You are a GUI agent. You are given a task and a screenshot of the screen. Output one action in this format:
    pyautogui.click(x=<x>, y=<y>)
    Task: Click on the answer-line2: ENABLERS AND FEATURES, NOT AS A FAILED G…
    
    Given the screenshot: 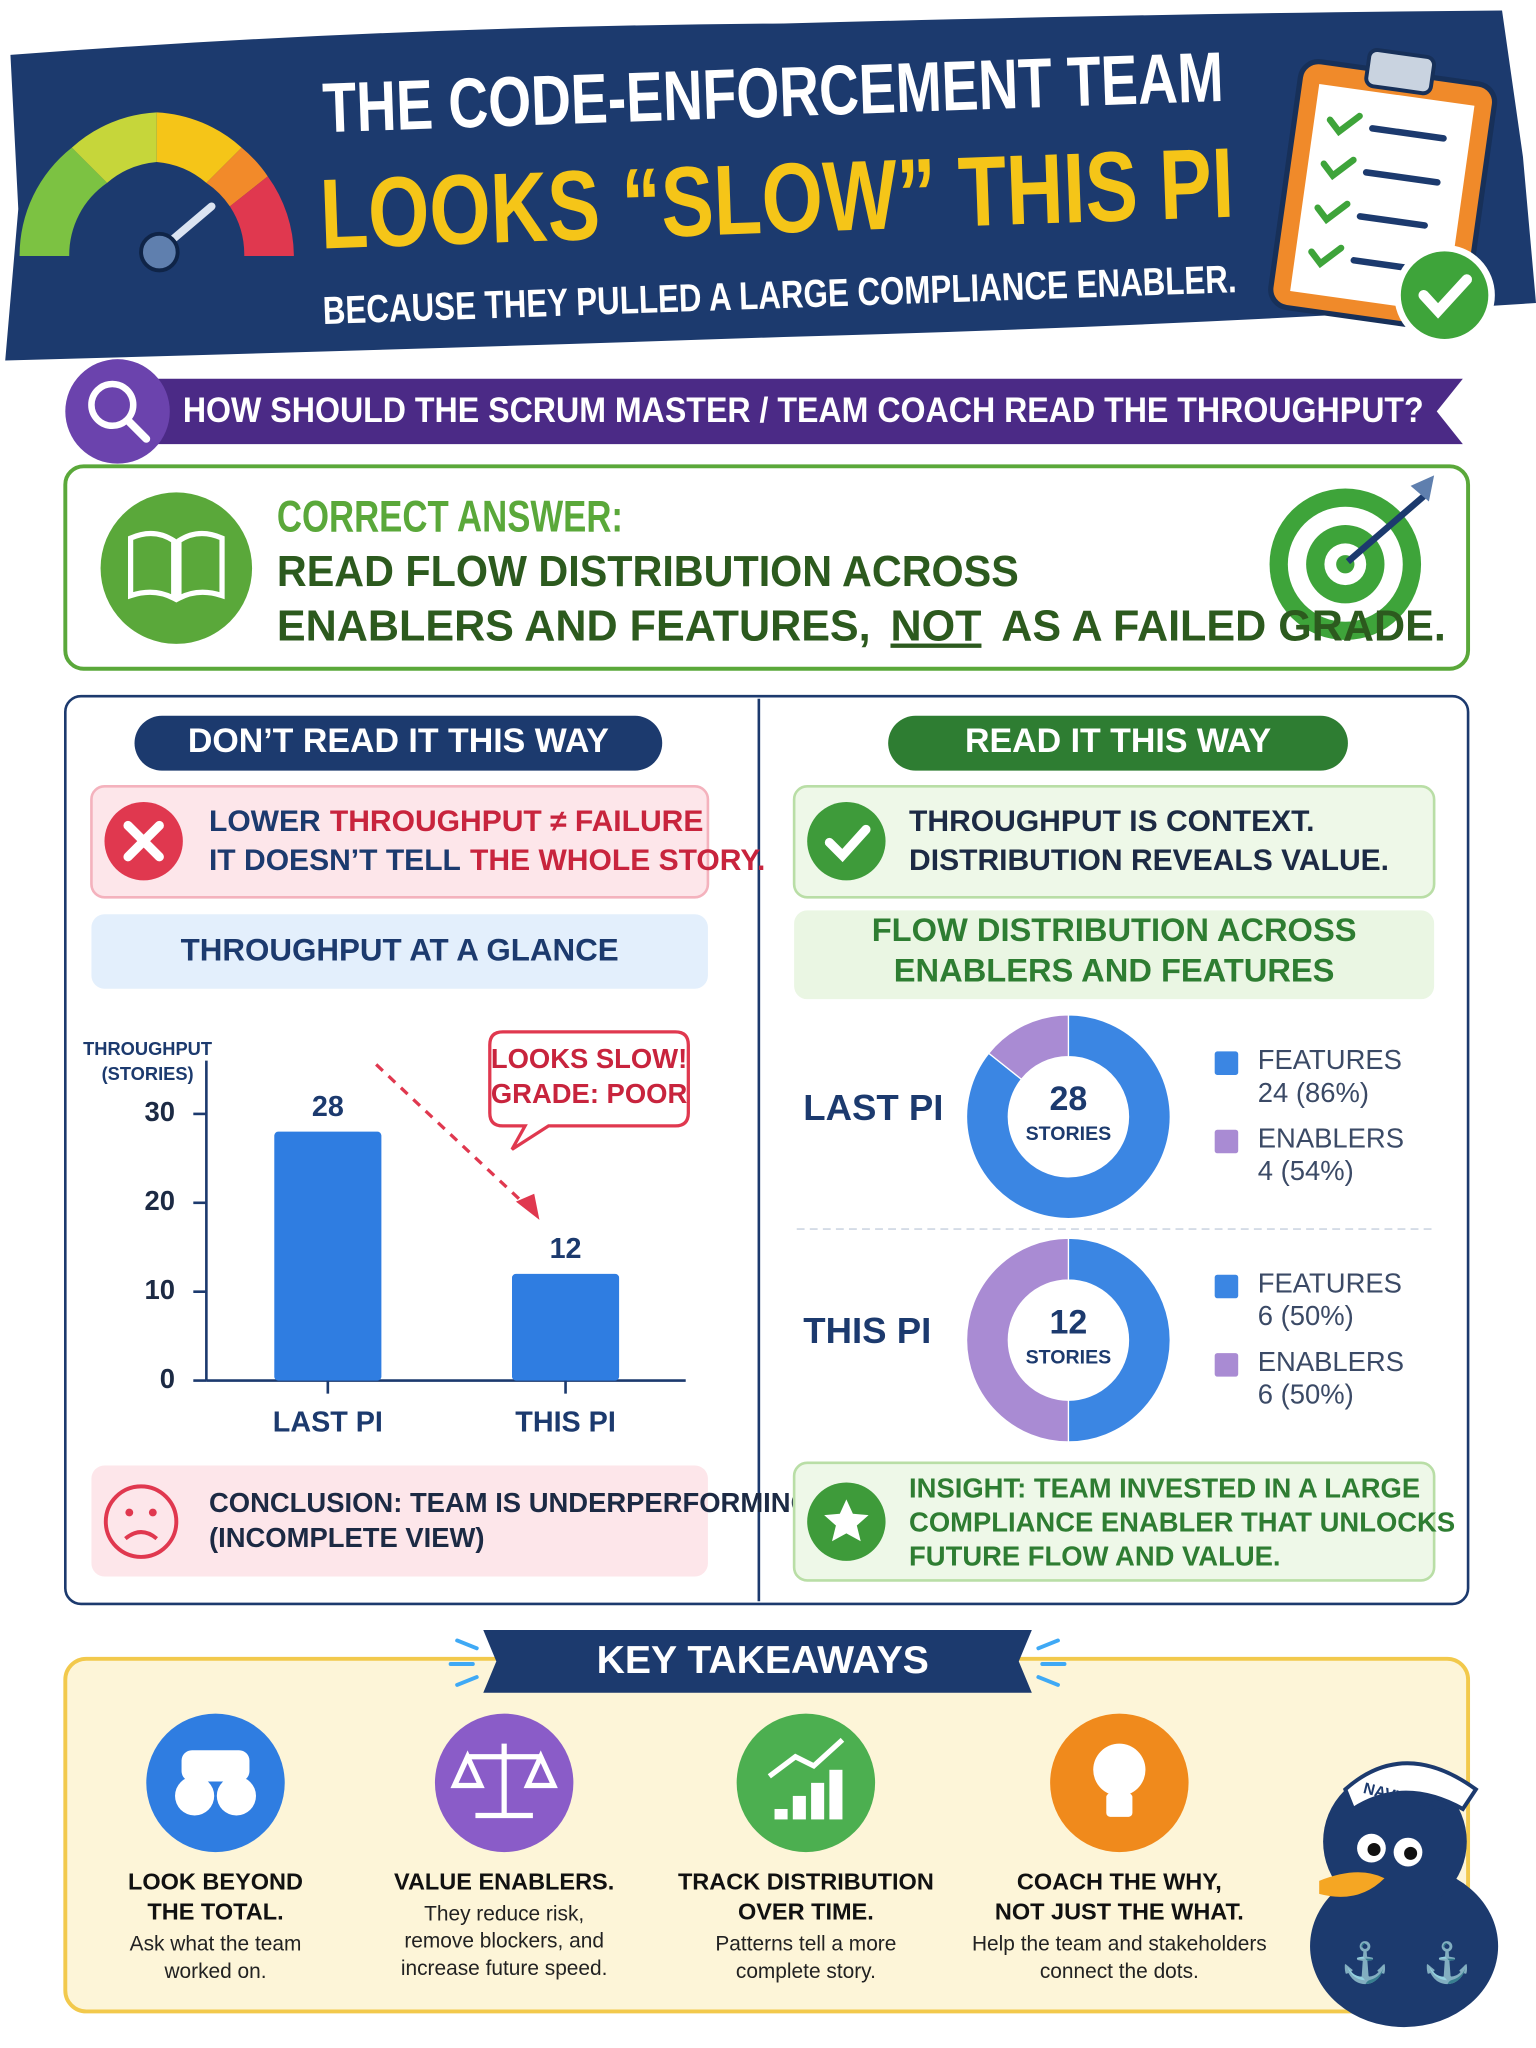 What is the action you would take?
    pyautogui.click(x=861, y=627)
    